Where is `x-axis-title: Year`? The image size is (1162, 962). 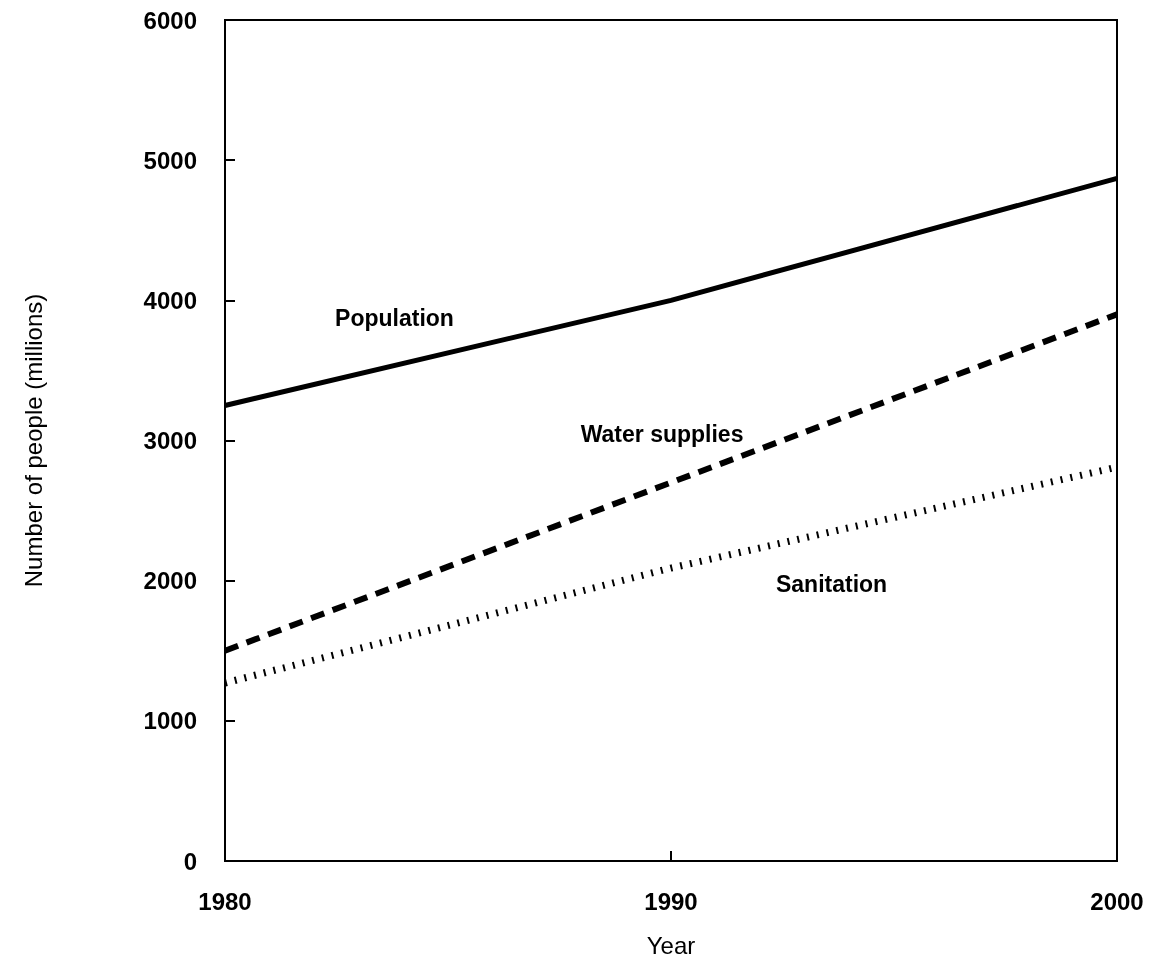
x-axis-title: Year is located at coordinates (671, 945).